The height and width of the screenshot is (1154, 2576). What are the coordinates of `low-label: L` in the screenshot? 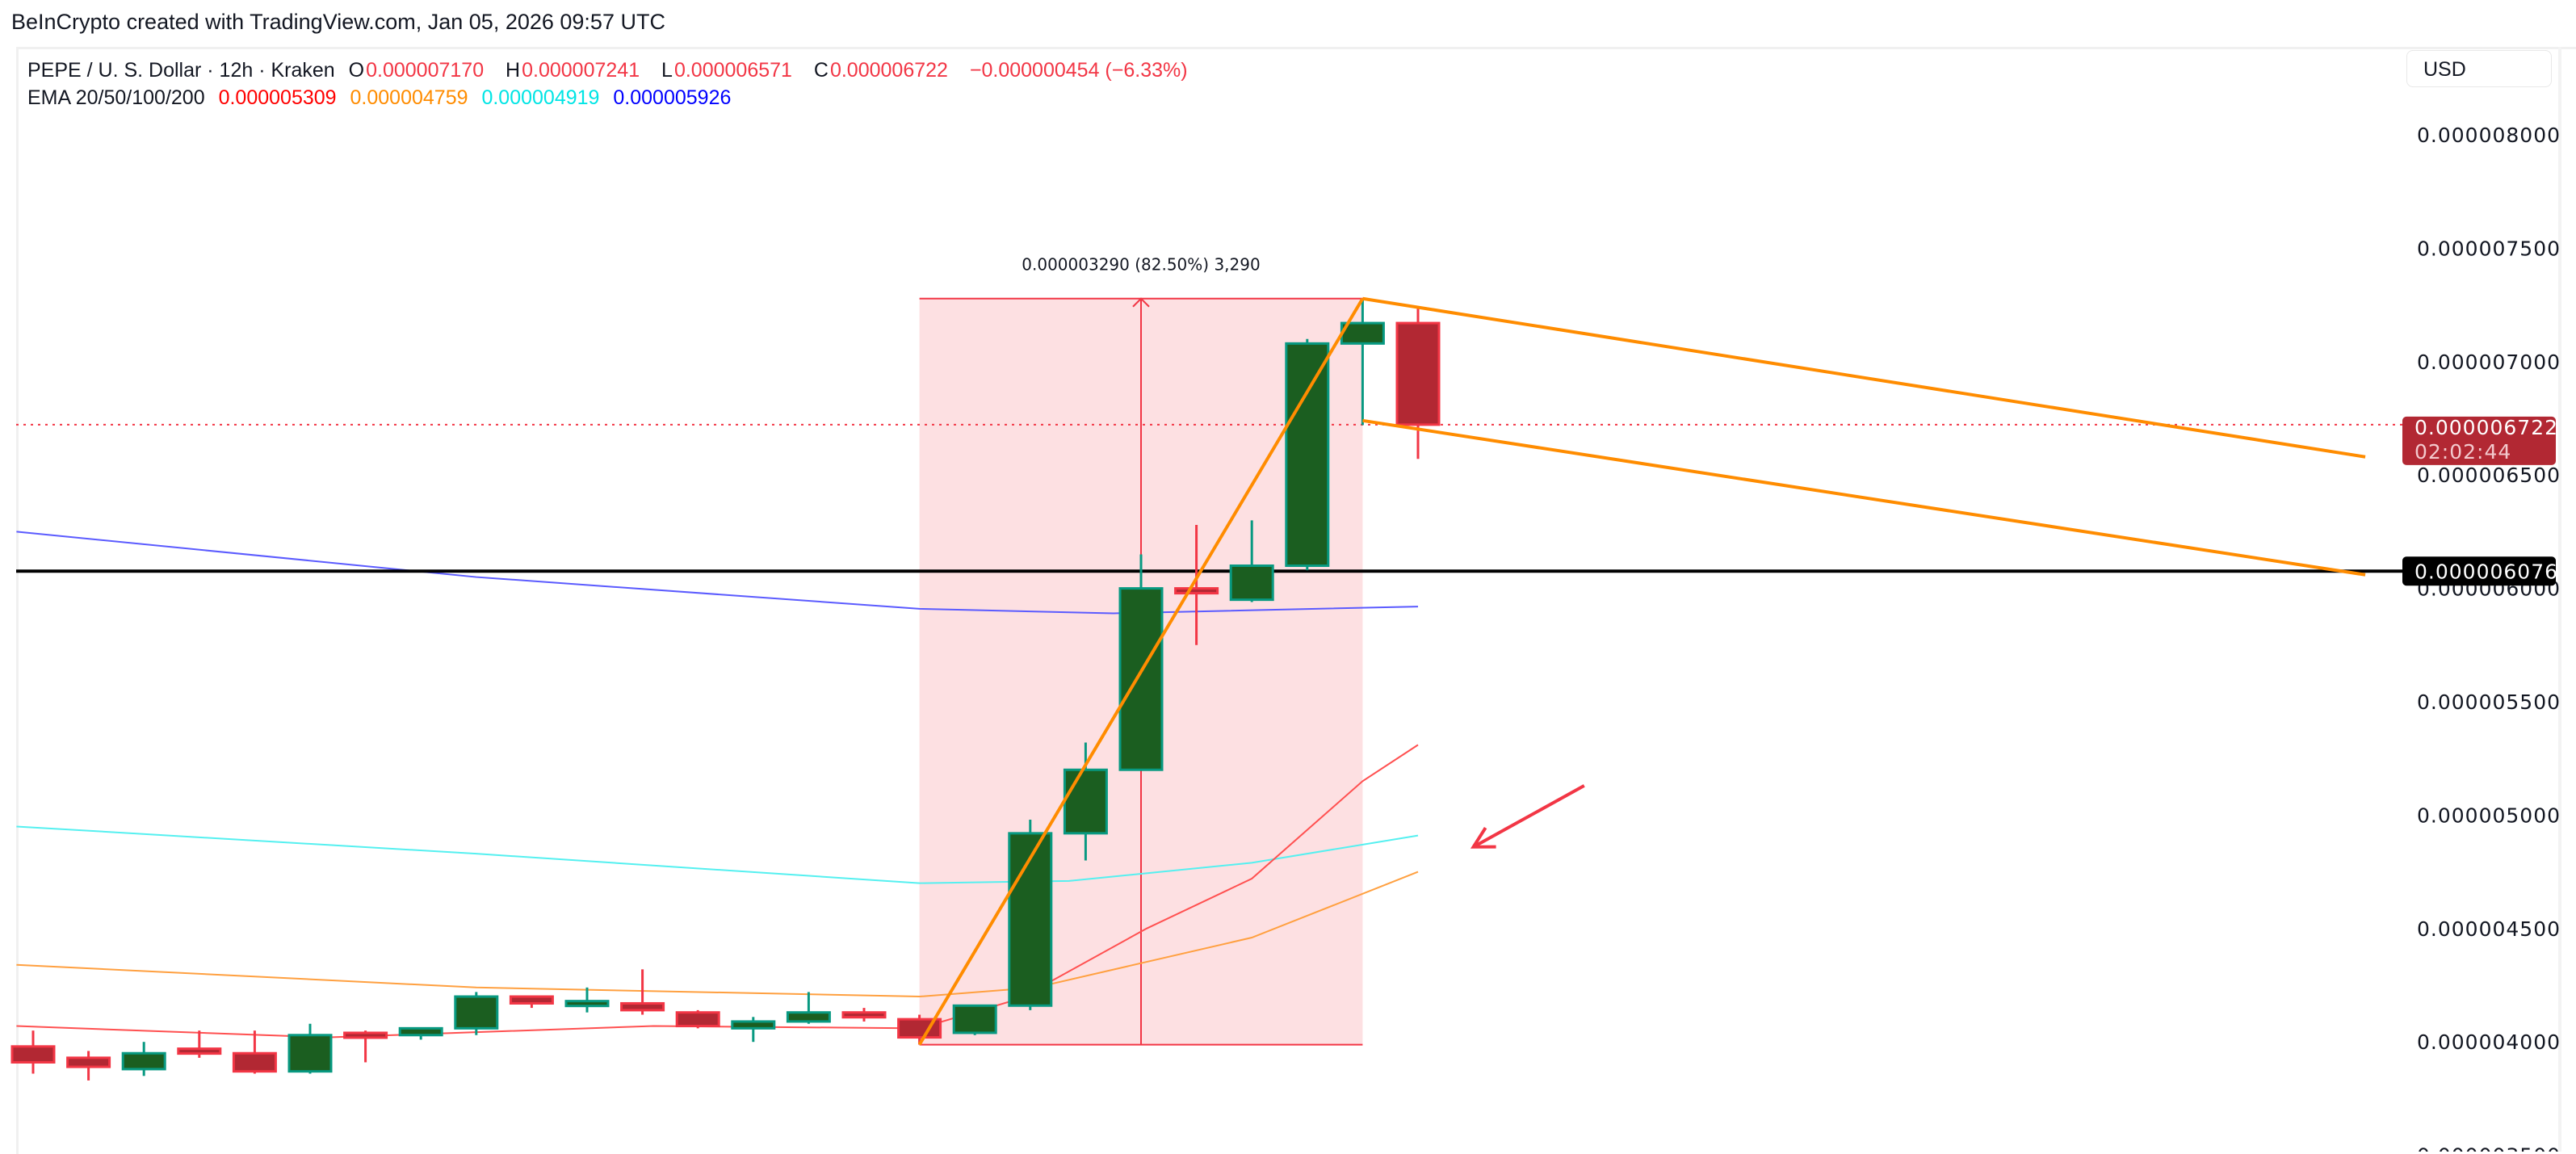 It's located at (667, 70).